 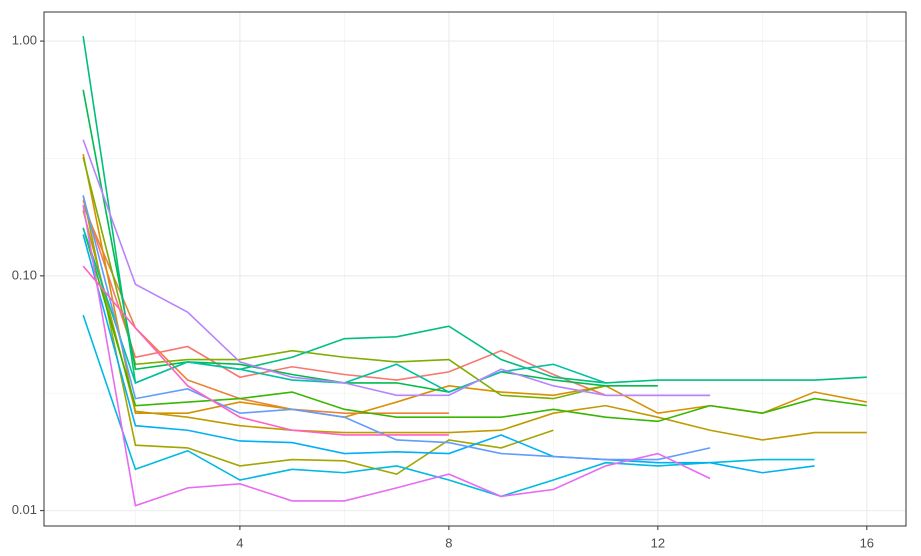 I want to click on x-tick-label: 12, so click(x=658, y=542).